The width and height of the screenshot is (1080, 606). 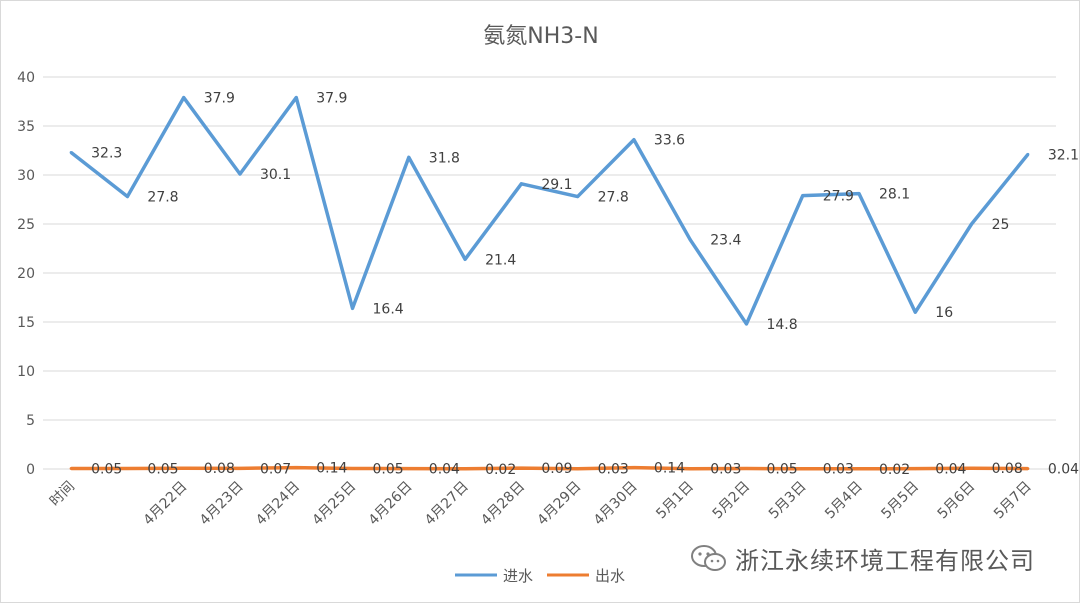 What do you see at coordinates (1013, 501) in the screenshot?
I see `x-tick-label: 5月7日` at bounding box center [1013, 501].